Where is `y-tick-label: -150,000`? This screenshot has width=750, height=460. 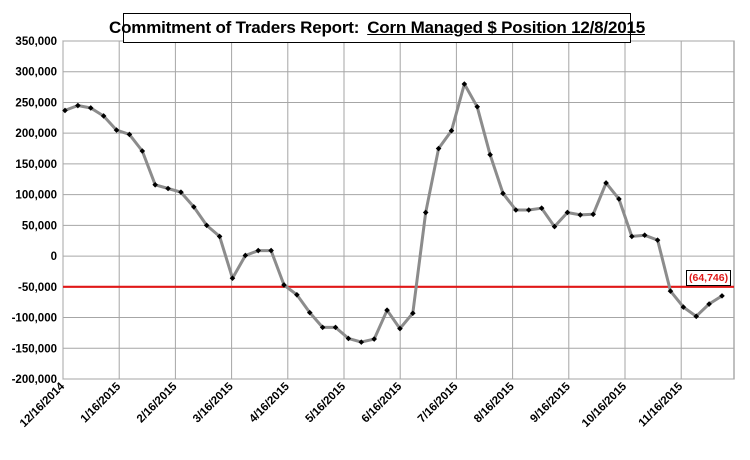 y-tick-label: -150,000 is located at coordinates (34, 349).